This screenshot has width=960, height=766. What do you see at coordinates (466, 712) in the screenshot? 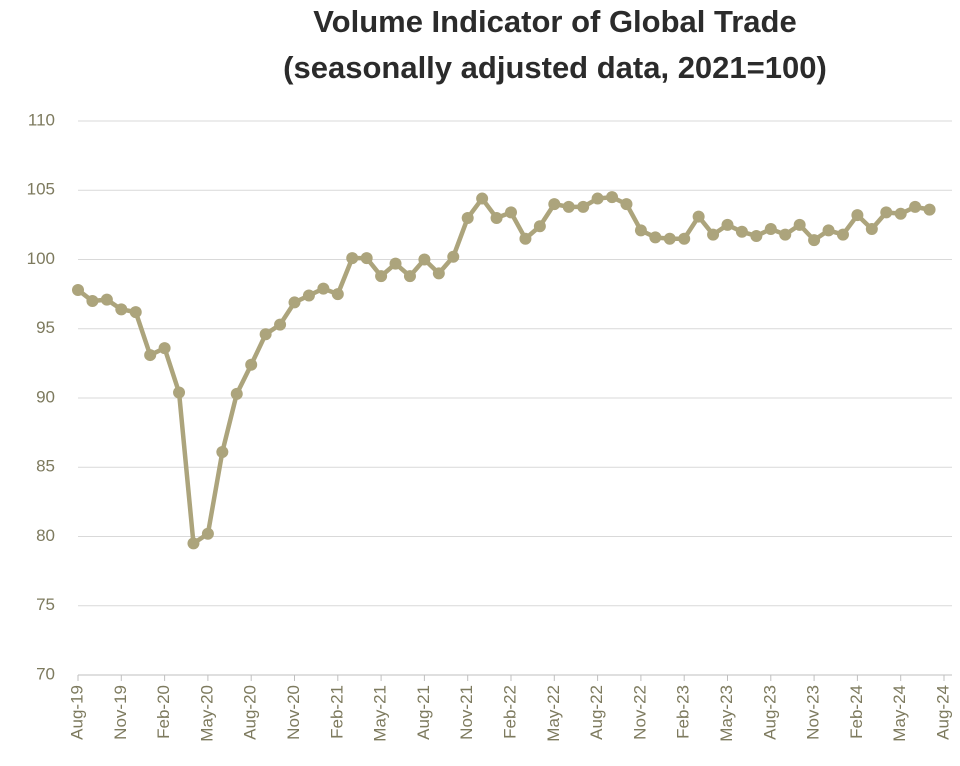
I see `x-tick-label: Nov-21` at bounding box center [466, 712].